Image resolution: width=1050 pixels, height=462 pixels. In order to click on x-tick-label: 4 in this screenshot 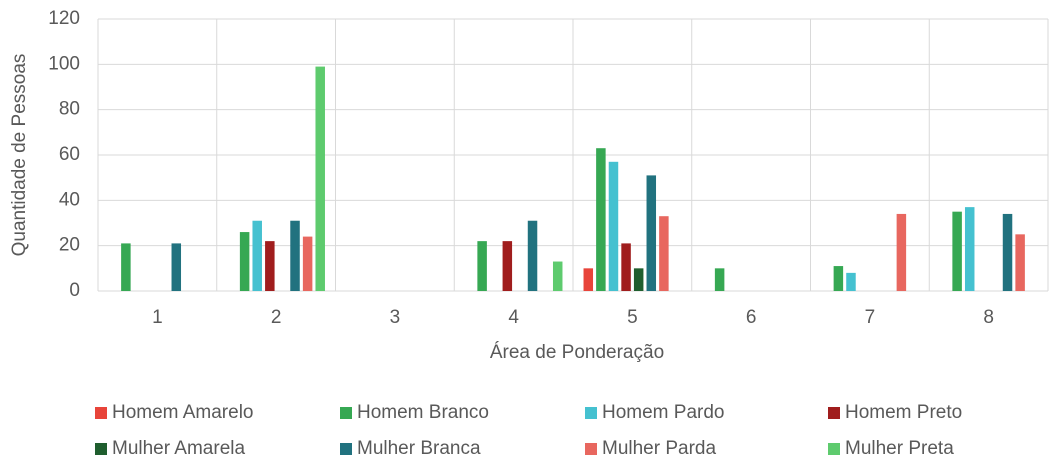, I will do `click(513, 317)`.